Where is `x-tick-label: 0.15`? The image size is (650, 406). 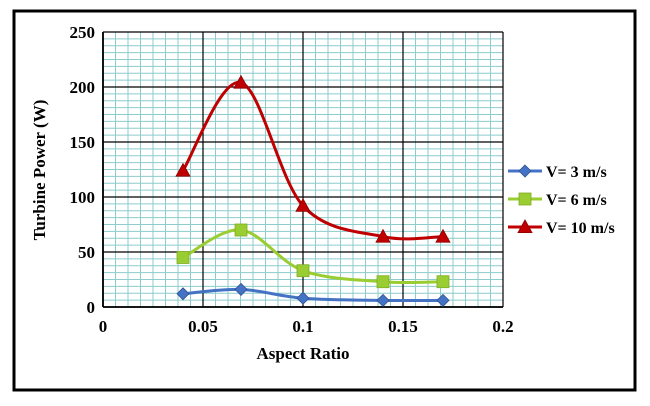 x-tick-label: 0.15 is located at coordinates (403, 326).